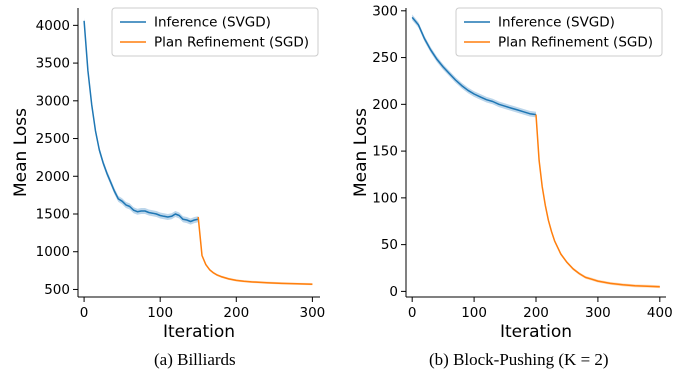 This screenshot has width=689, height=384. I want to click on y-tick-label: 3000, so click(53, 101).